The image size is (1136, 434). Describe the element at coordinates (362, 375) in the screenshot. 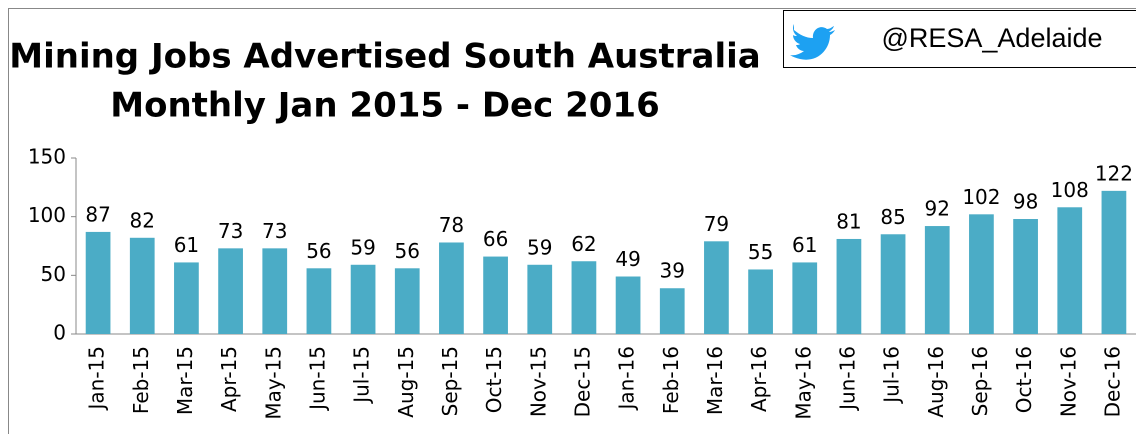

I see `x-tick-label: Jul-15` at that location.